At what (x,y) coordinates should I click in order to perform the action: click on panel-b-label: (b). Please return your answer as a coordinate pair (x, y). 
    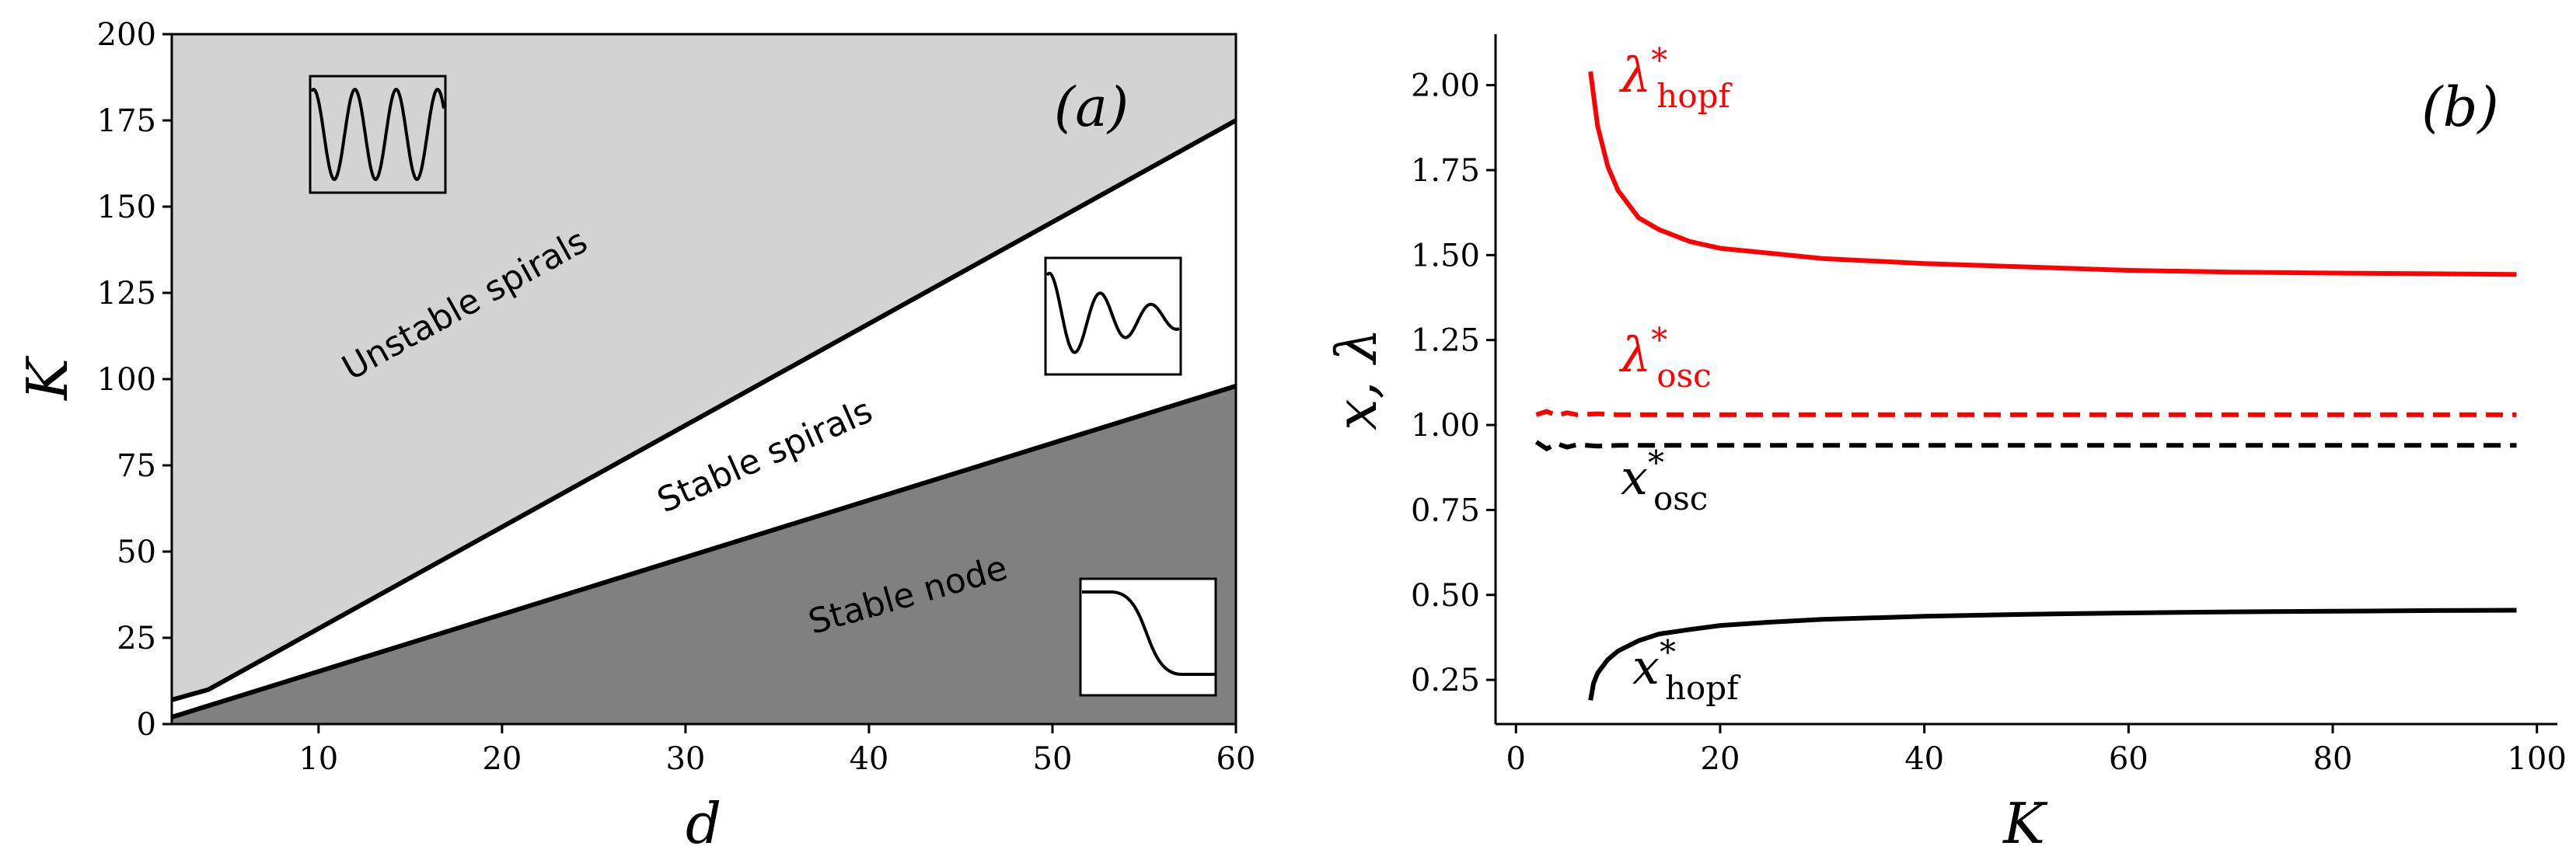
    Looking at the image, I should click on (2460, 107).